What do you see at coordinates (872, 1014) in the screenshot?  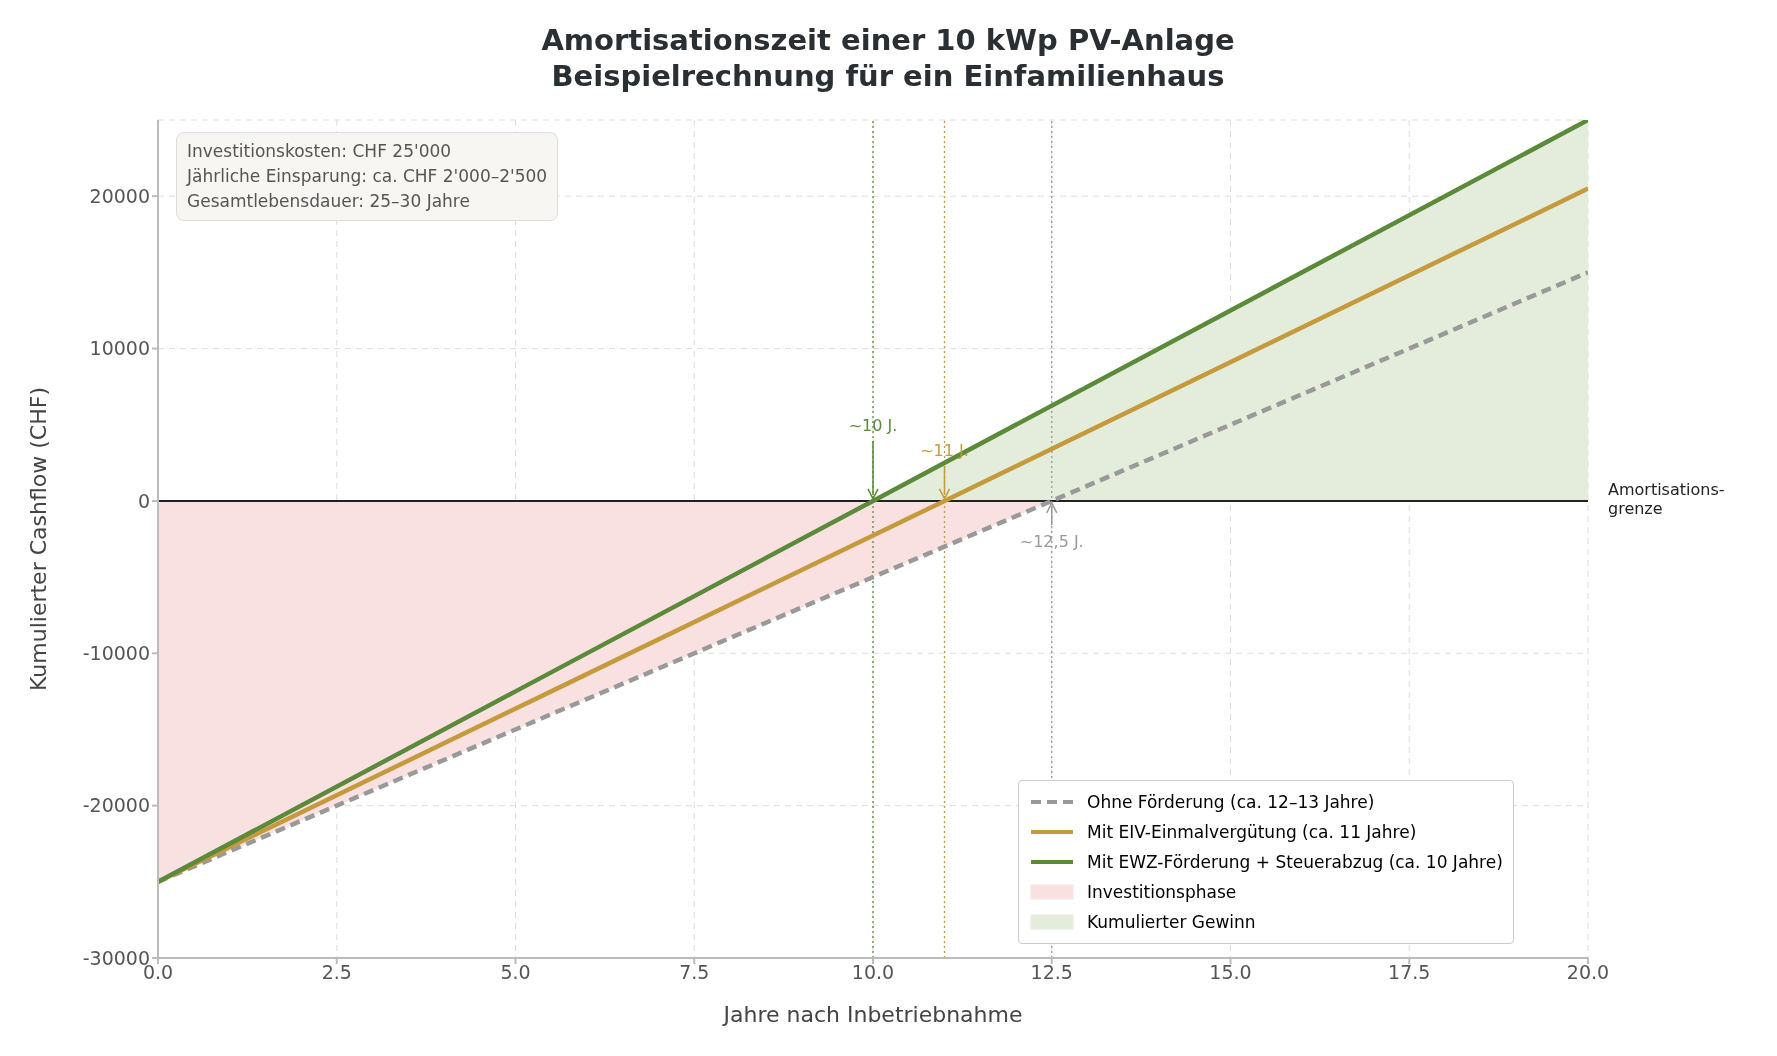 I see `x-axis-title: Jahre nach Inbetriebnahme` at bounding box center [872, 1014].